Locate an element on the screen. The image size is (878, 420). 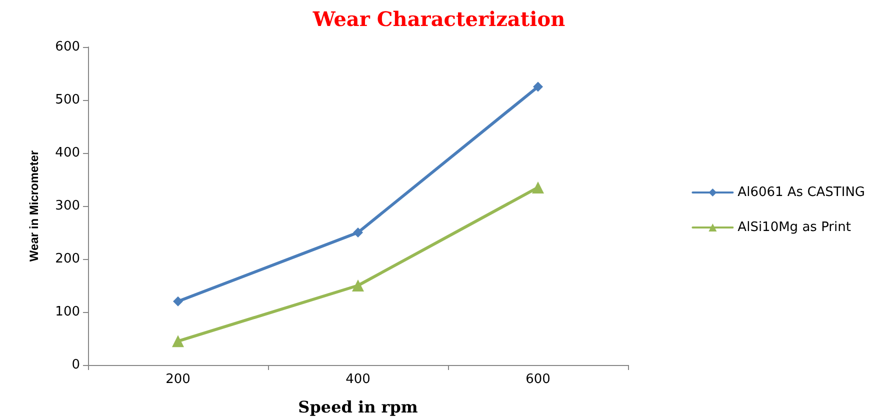
x-tick-label: 600 is located at coordinates (538, 379).